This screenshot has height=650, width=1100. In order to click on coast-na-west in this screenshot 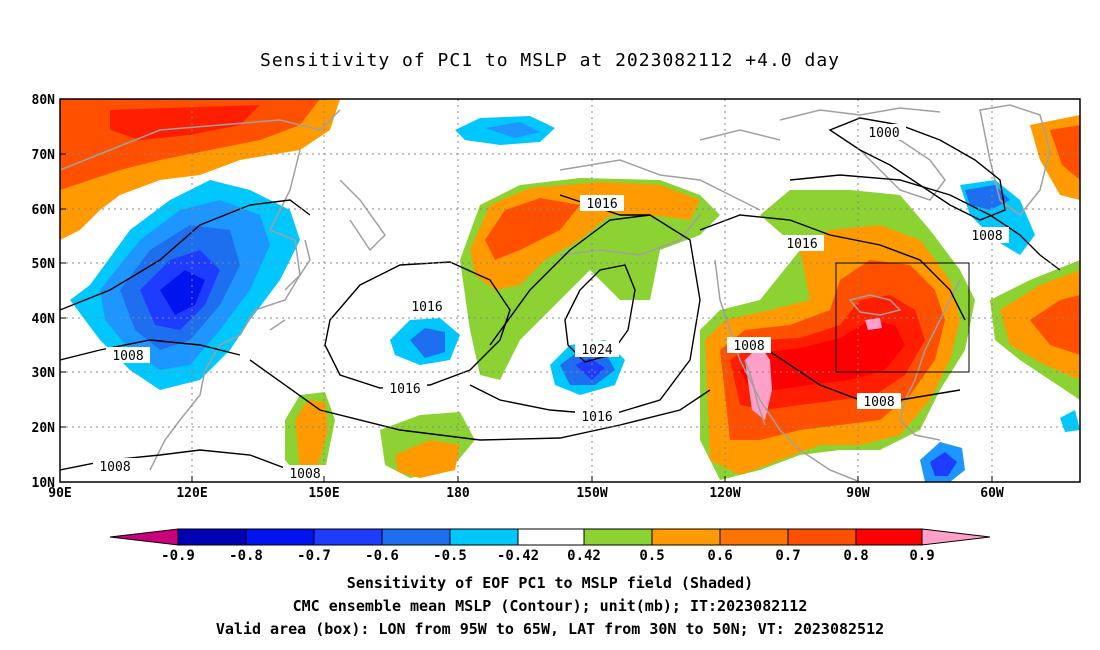, I will do `click(787, 370)`.